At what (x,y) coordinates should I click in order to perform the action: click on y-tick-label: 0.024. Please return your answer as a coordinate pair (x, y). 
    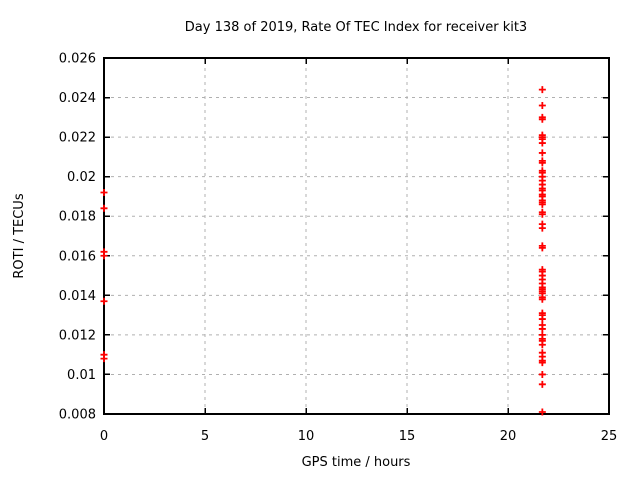
    Looking at the image, I should click on (77, 98).